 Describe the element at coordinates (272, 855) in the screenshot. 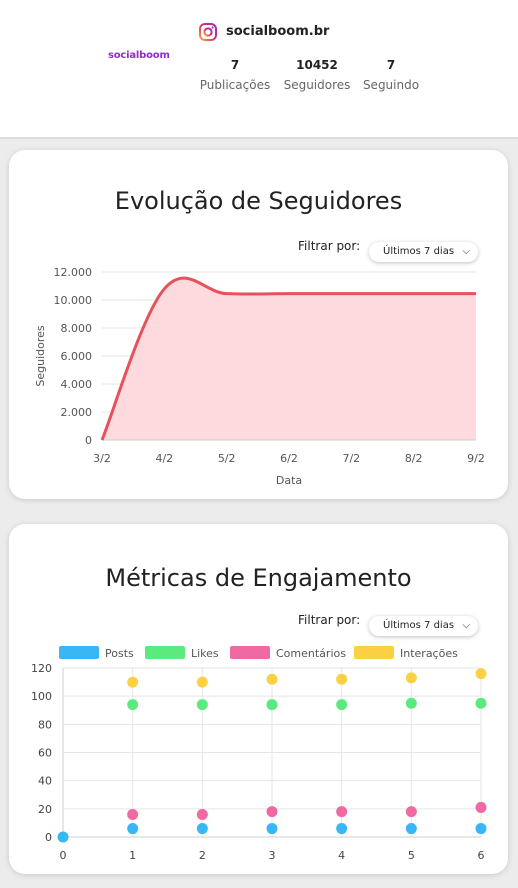

I see `x-tick-label: 3` at that location.